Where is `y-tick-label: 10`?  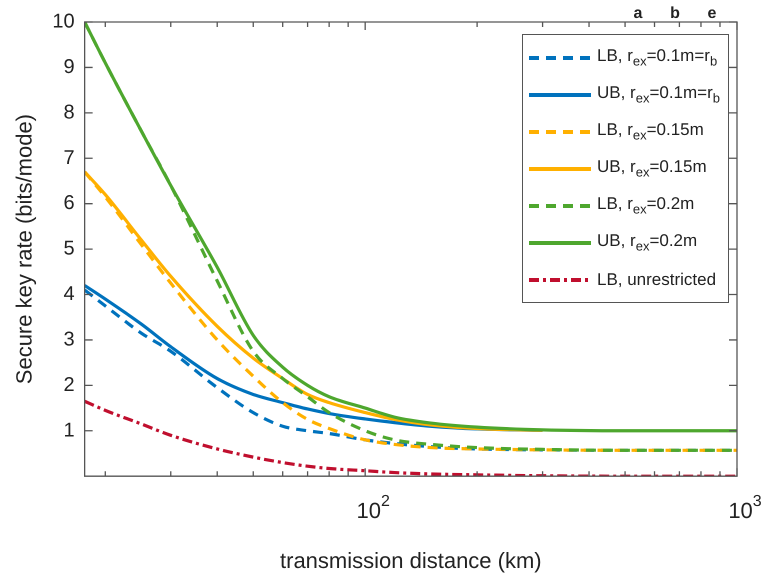 y-tick-label: 10 is located at coordinates (63, 21).